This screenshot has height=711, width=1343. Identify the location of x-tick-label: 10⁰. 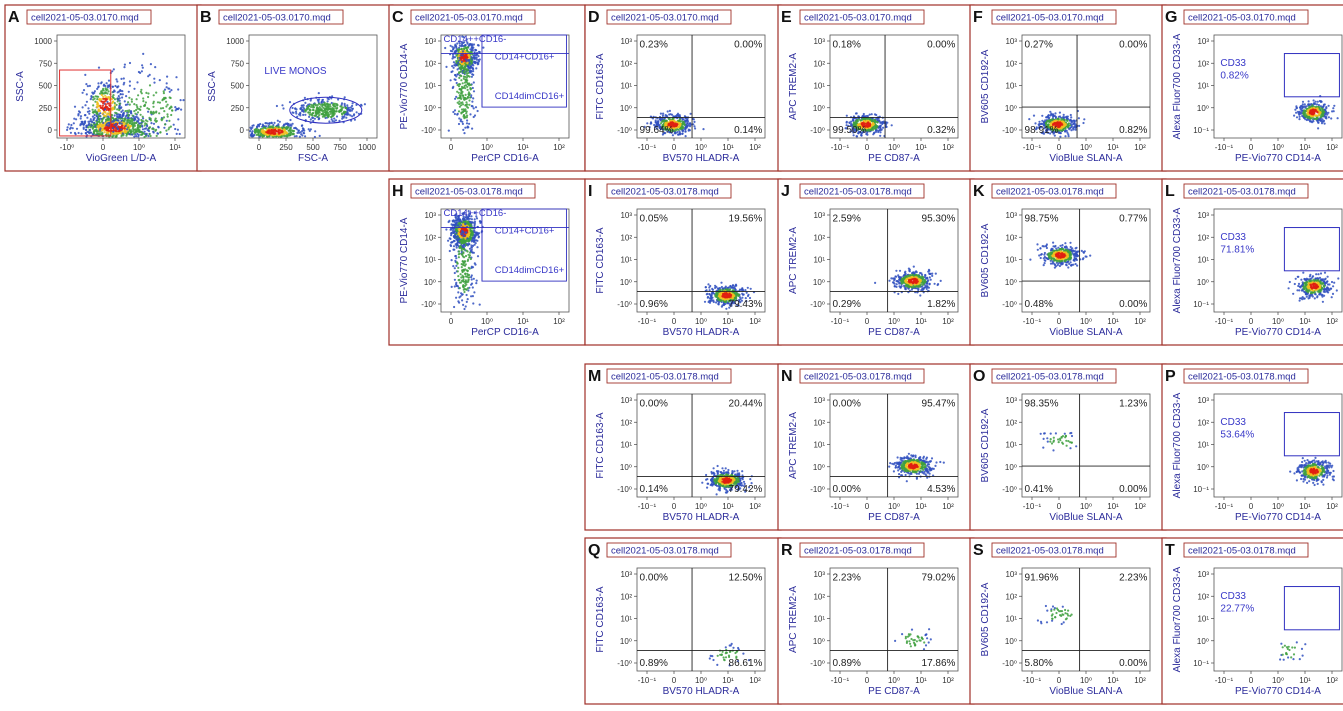
(487, 321).